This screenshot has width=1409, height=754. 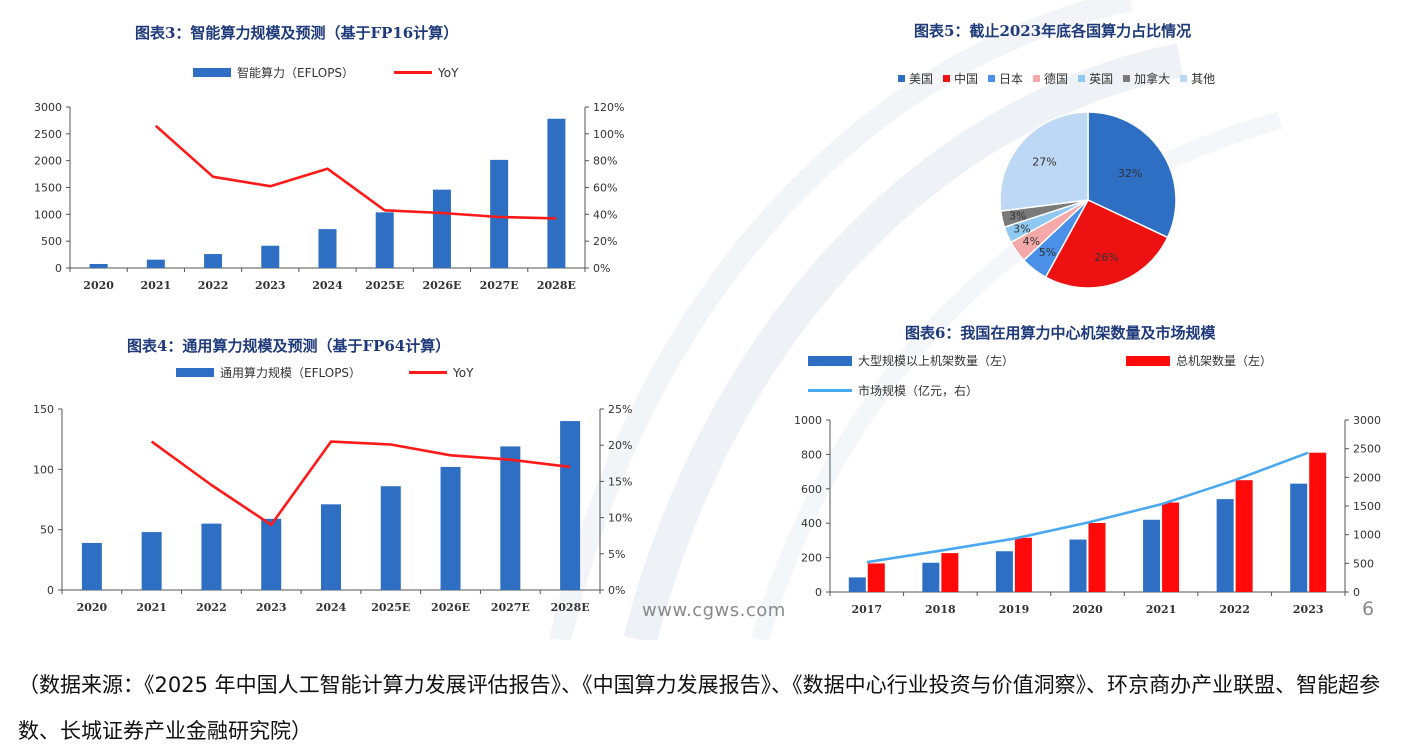 I want to click on c3-y2tick-label: 60%, so click(x=605, y=188).